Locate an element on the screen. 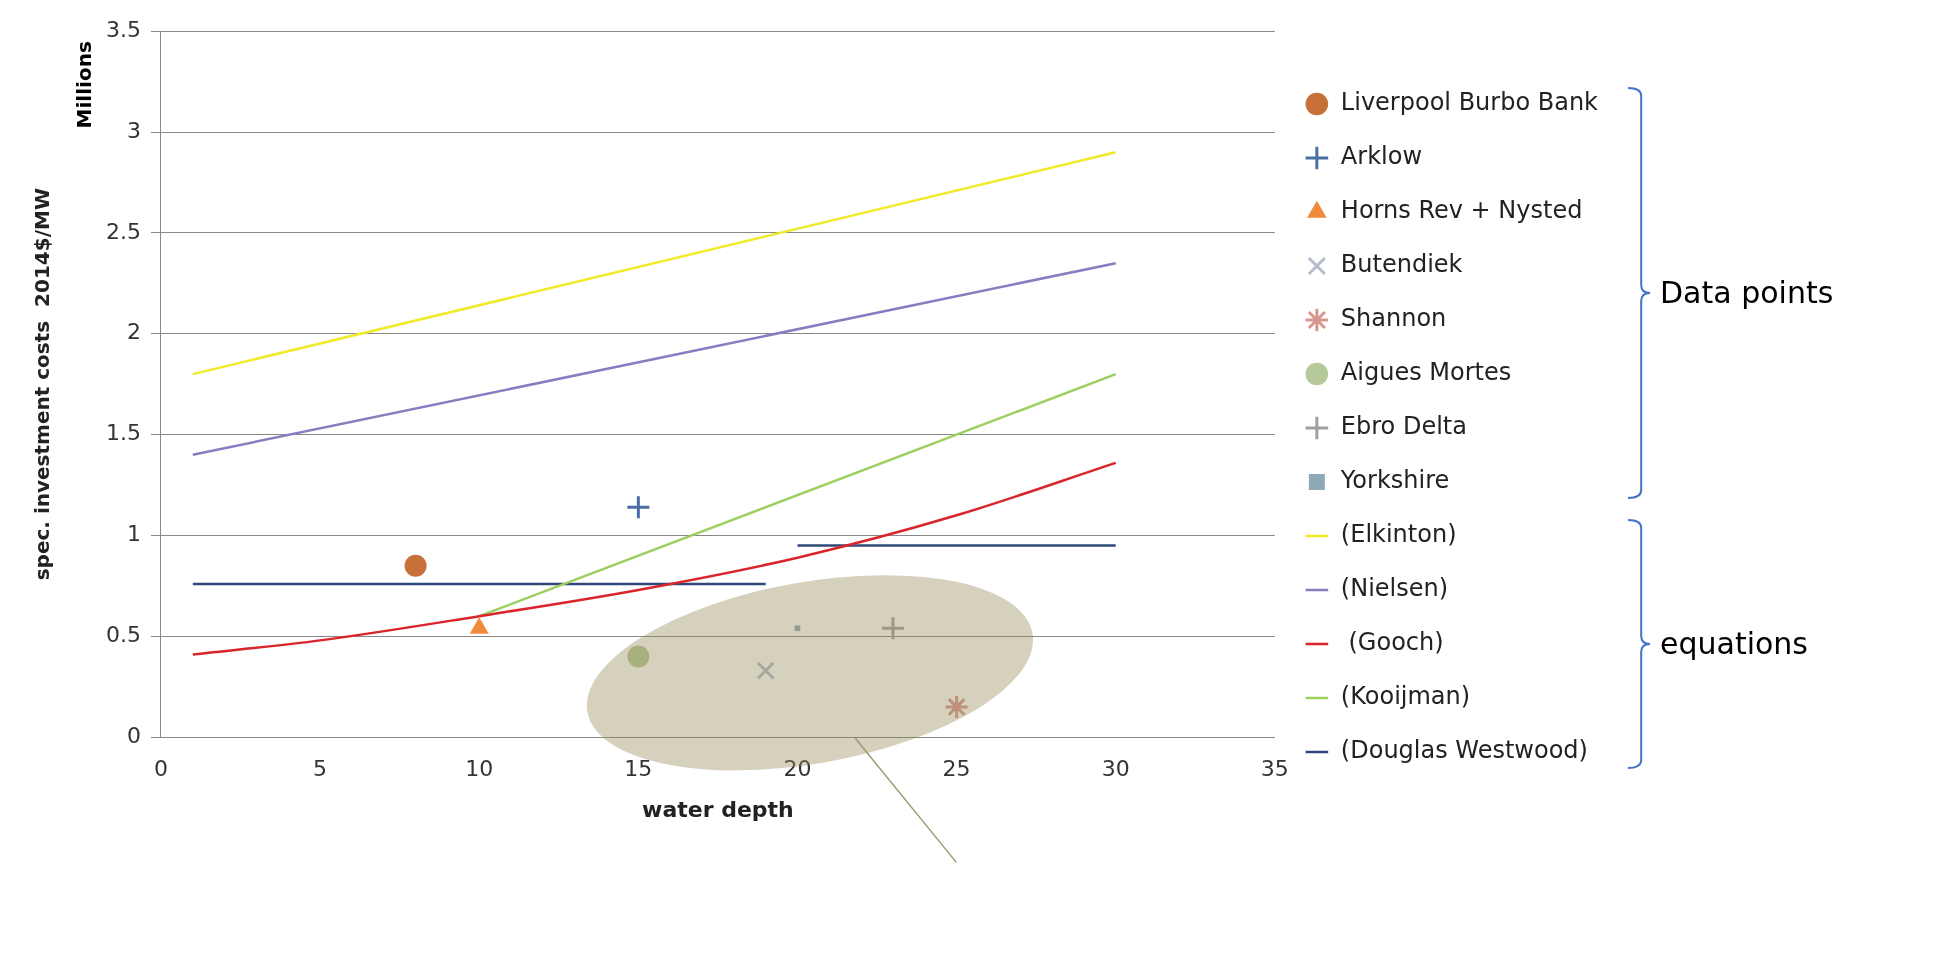 Image resolution: width=1935 pixels, height=970 pixels. x-tick-label: 0 is located at coordinates (160, 769).